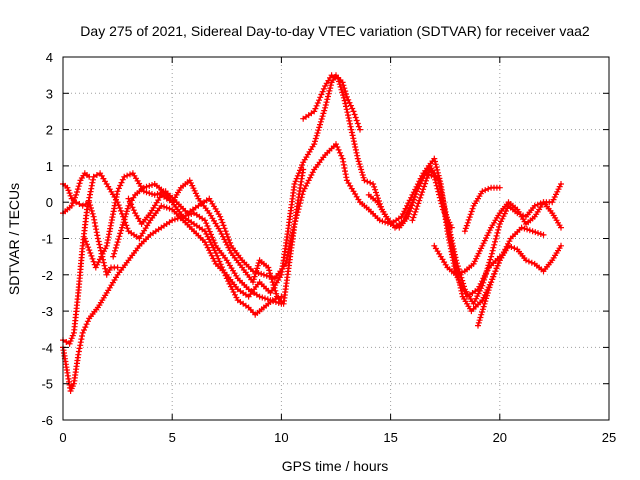  What do you see at coordinates (172, 437) in the screenshot?
I see `x-tick-label: 5` at bounding box center [172, 437].